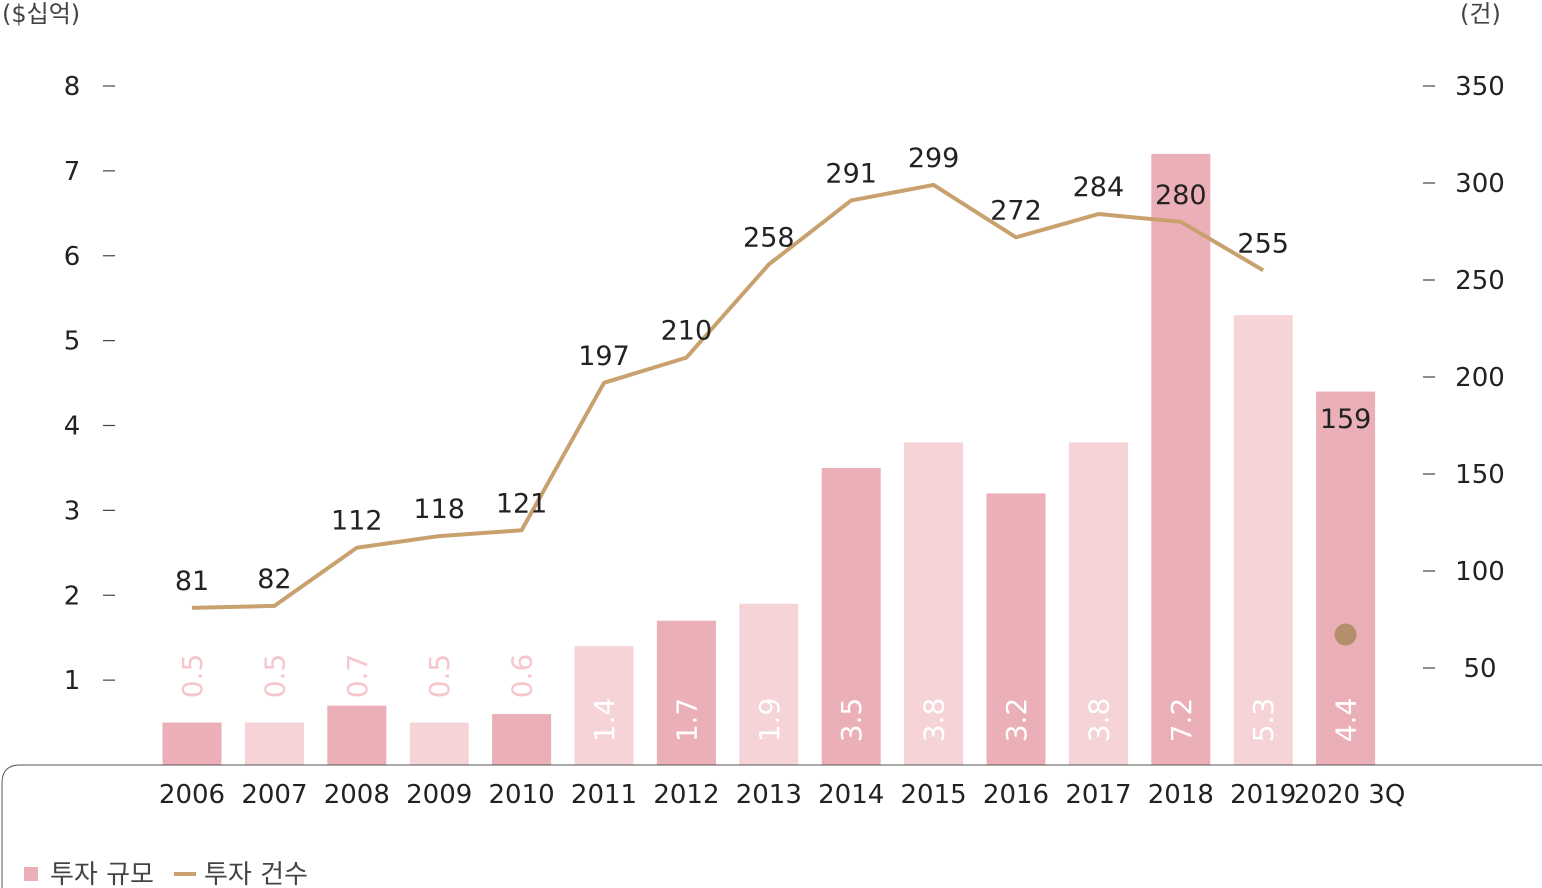 The height and width of the screenshot is (888, 1542). Describe the element at coordinates (357, 795) in the screenshot. I see `category-label: 2008` at that location.